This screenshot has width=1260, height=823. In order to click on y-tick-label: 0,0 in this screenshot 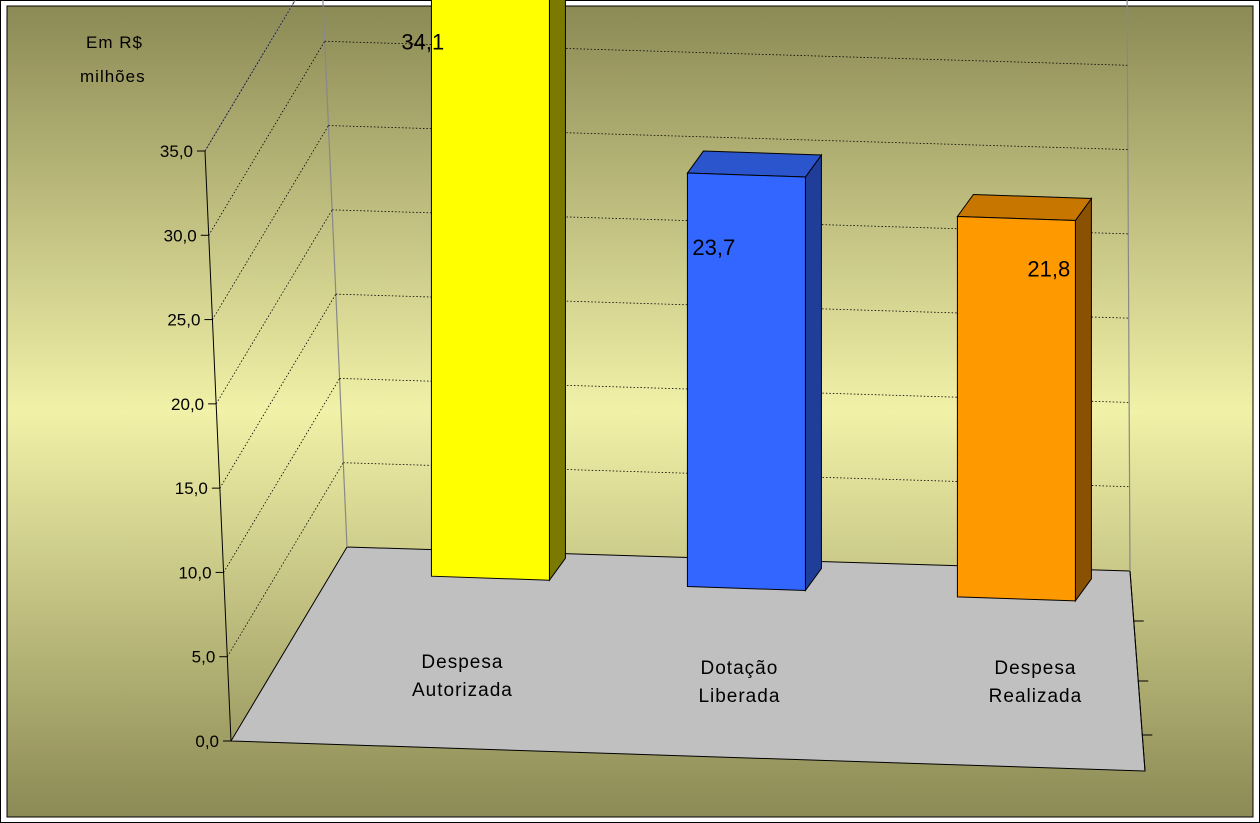, I will do `click(207, 741)`.